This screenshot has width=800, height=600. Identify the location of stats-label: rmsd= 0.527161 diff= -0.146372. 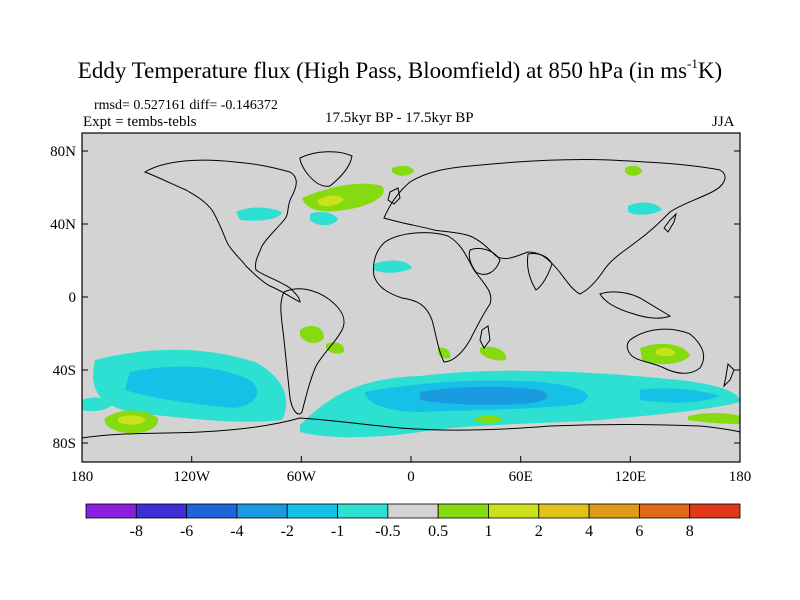
(186, 105).